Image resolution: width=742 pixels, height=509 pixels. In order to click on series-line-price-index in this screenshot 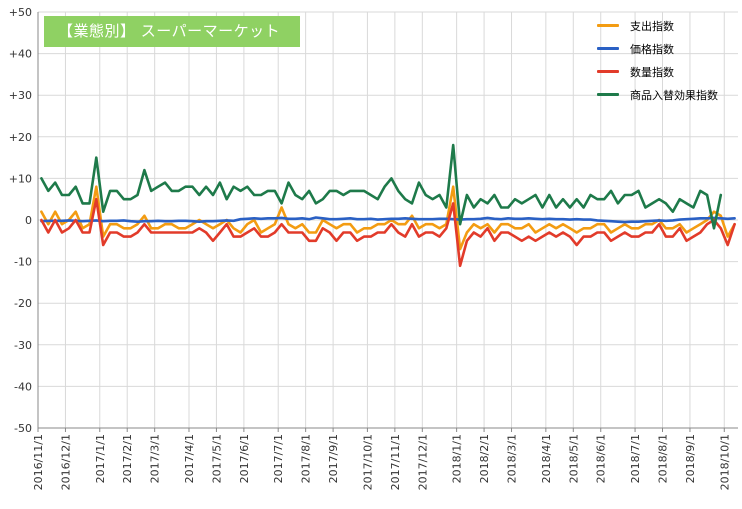, I will do `click(388, 220)`.